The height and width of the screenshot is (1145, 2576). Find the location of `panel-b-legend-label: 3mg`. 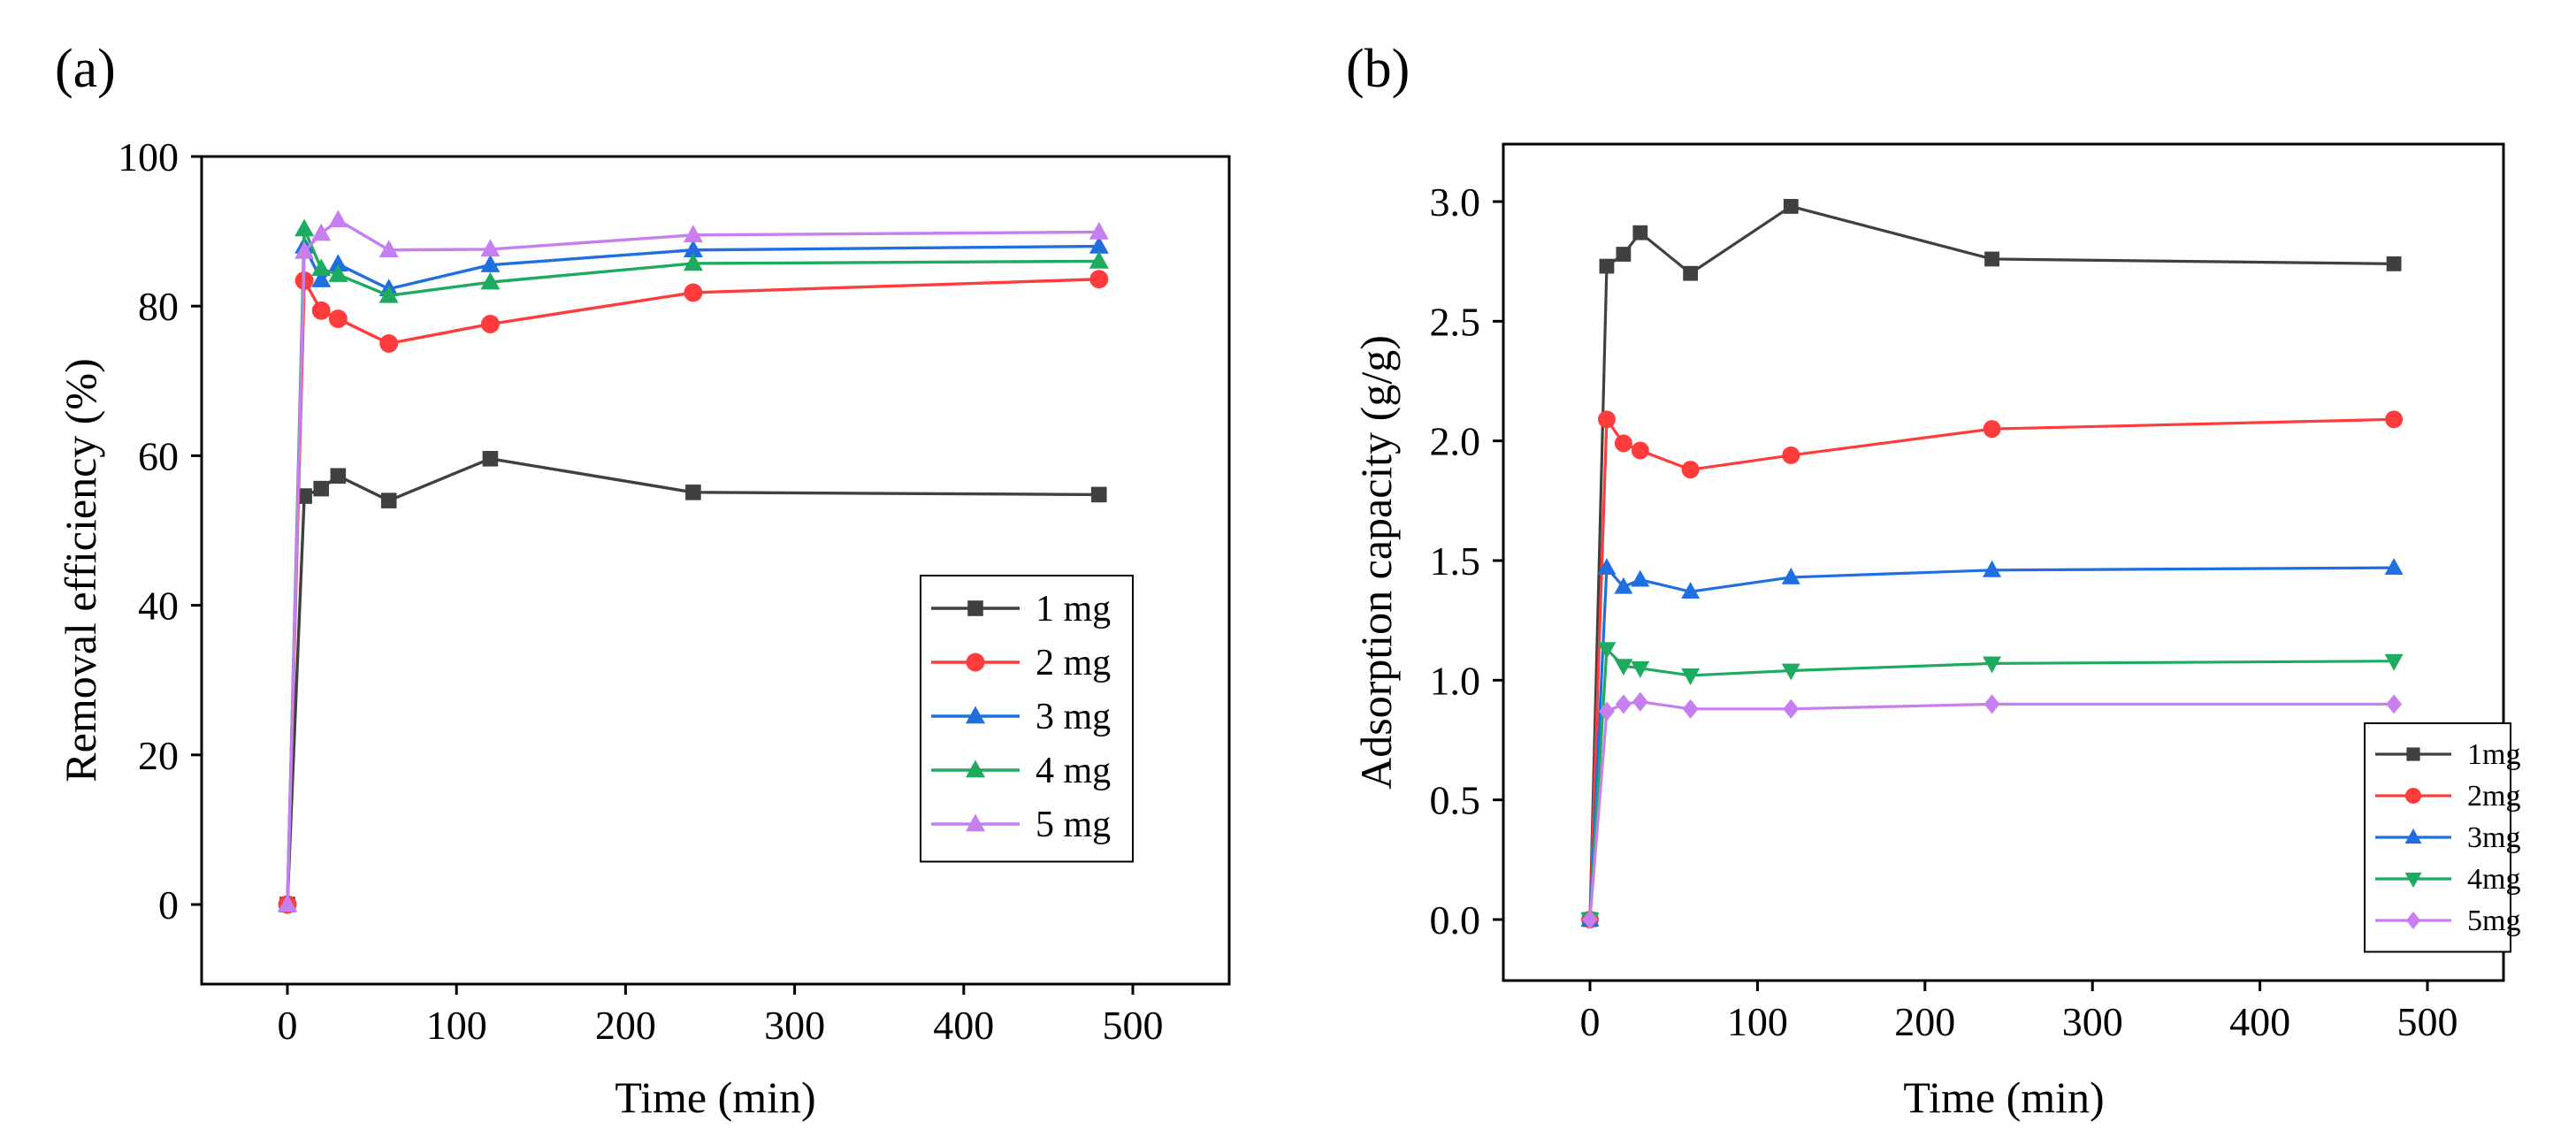

panel-b-legend-label: 3mg is located at coordinates (2493, 838).